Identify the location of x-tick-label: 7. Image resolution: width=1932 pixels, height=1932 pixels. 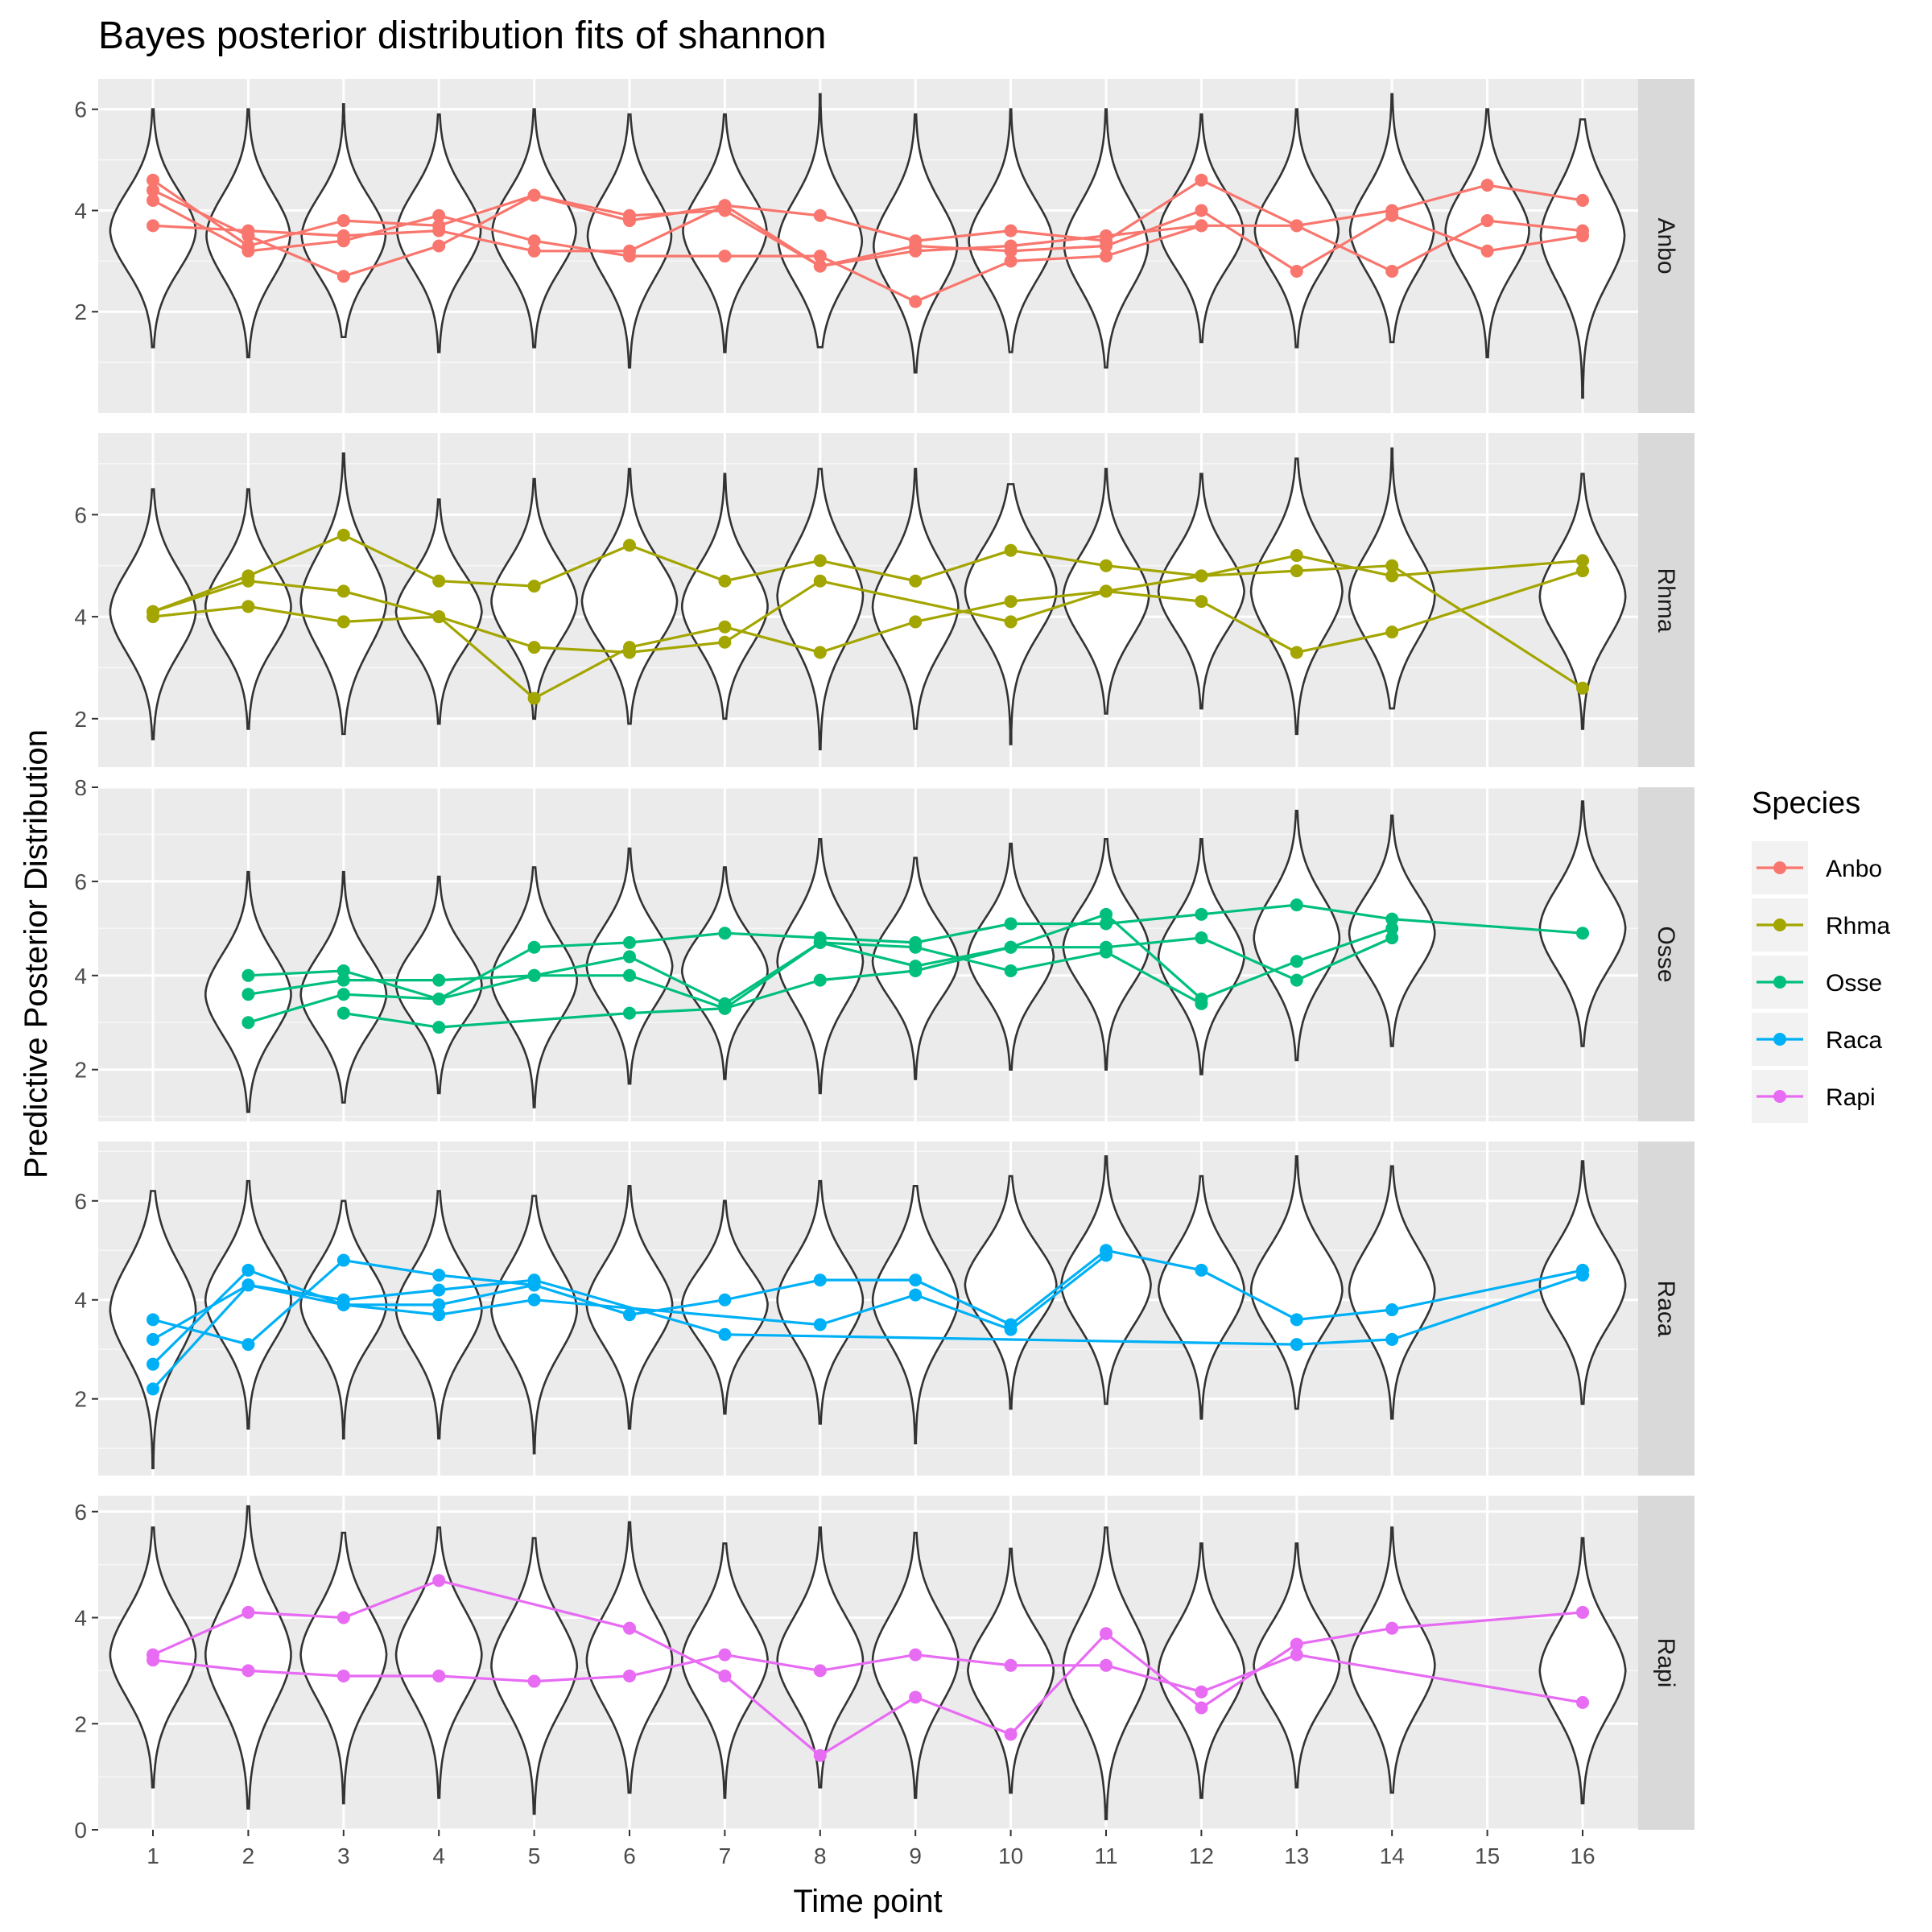
(725, 1855).